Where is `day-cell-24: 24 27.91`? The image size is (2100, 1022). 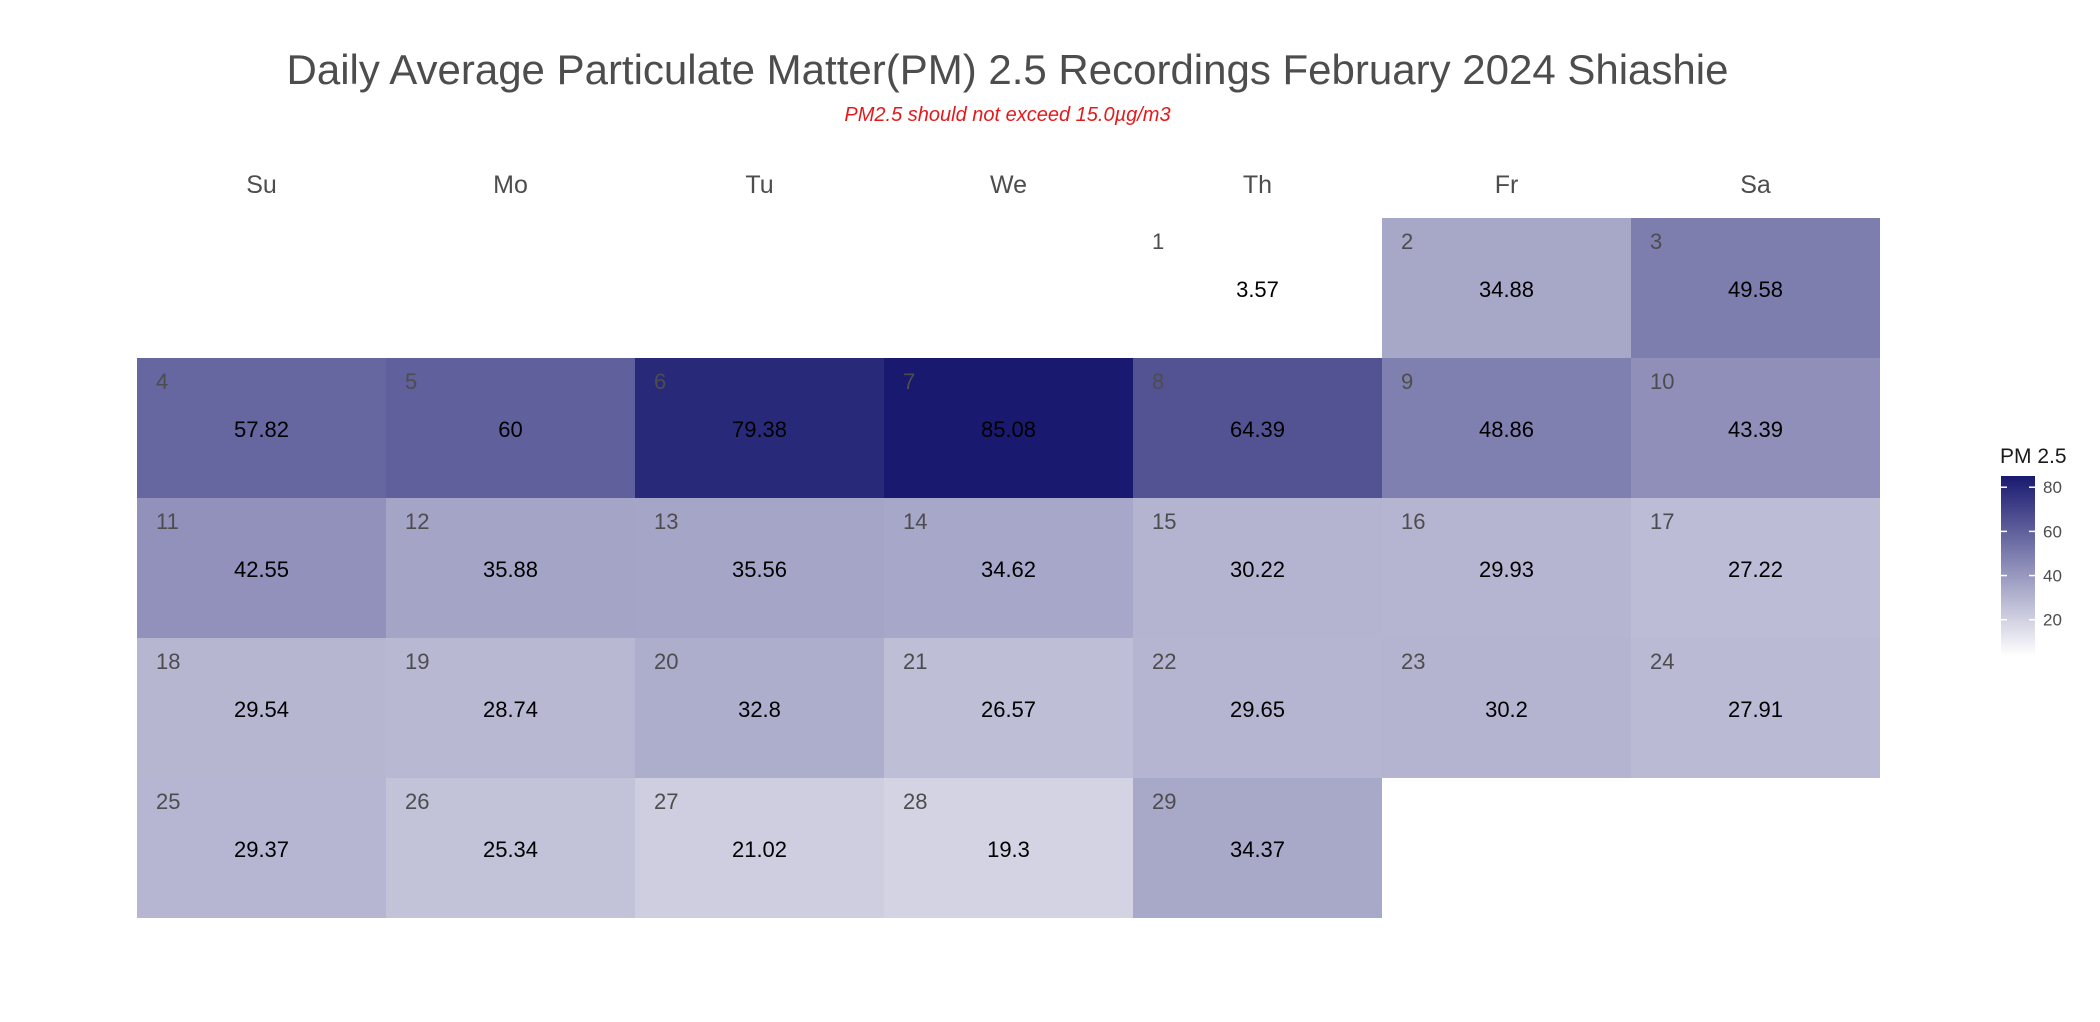 day-cell-24: 24 27.91 is located at coordinates (1755, 708).